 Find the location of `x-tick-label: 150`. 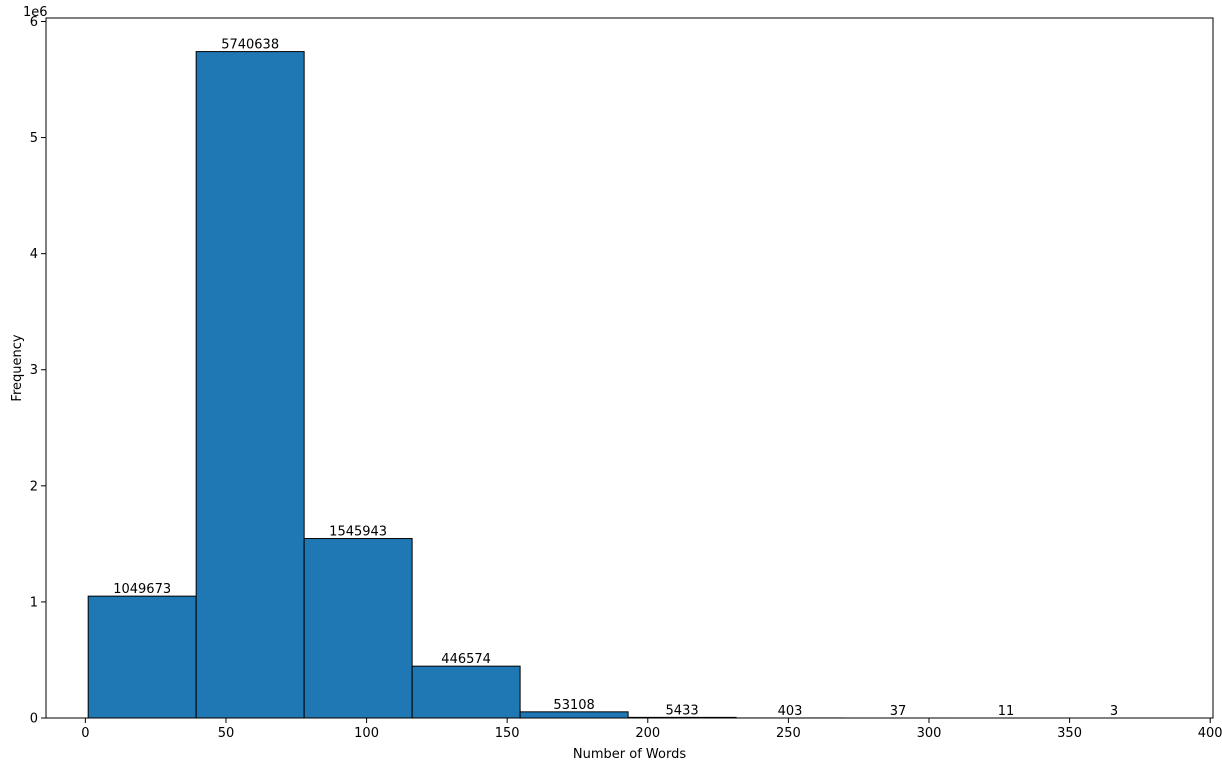

x-tick-label: 150 is located at coordinates (507, 733).